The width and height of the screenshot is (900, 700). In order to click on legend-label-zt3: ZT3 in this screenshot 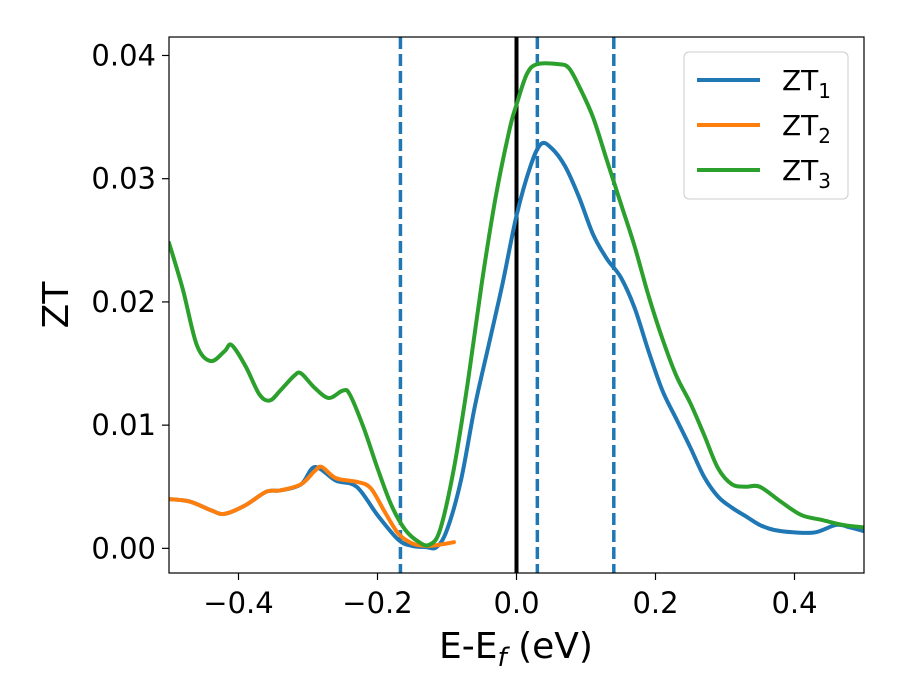, I will do `click(806, 173)`.